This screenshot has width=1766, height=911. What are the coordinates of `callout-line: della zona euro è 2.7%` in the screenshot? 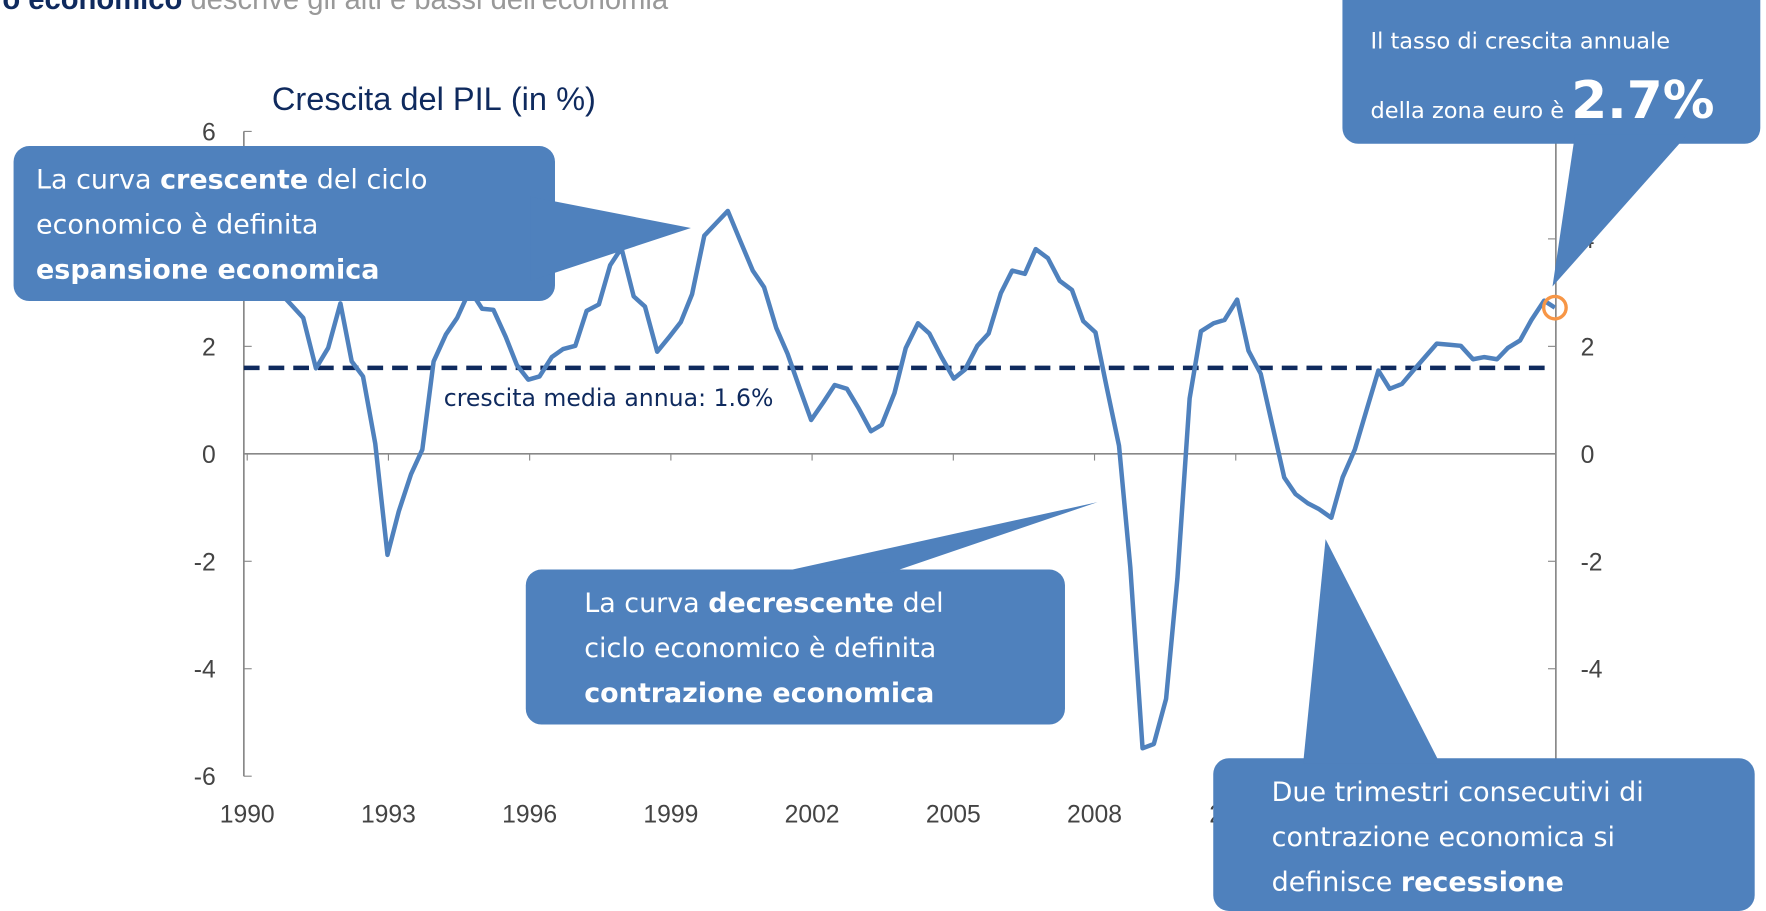 It's located at (1543, 101).